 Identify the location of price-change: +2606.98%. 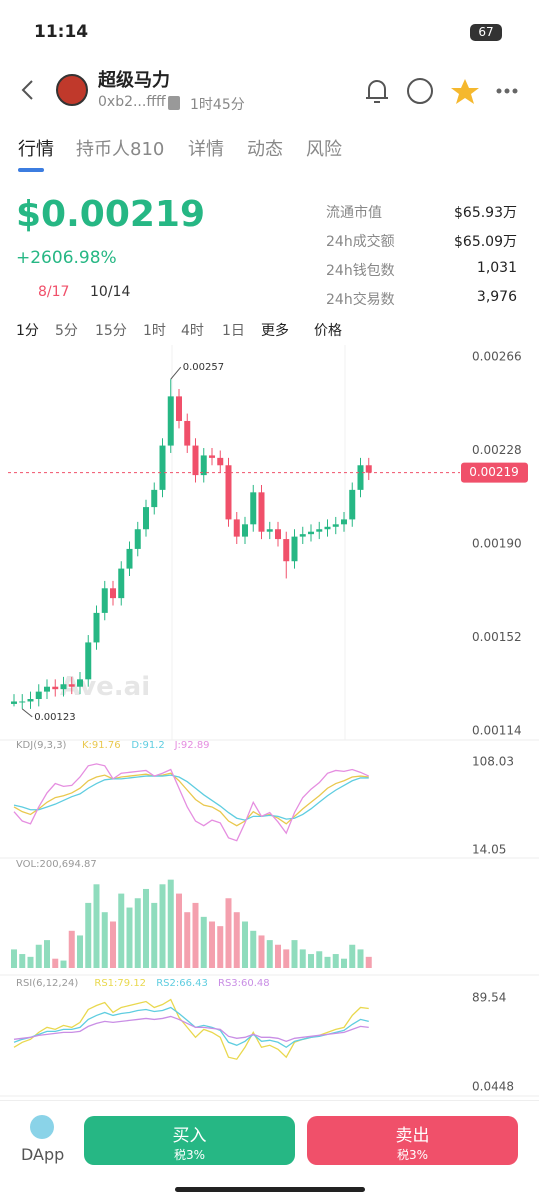
(66, 258).